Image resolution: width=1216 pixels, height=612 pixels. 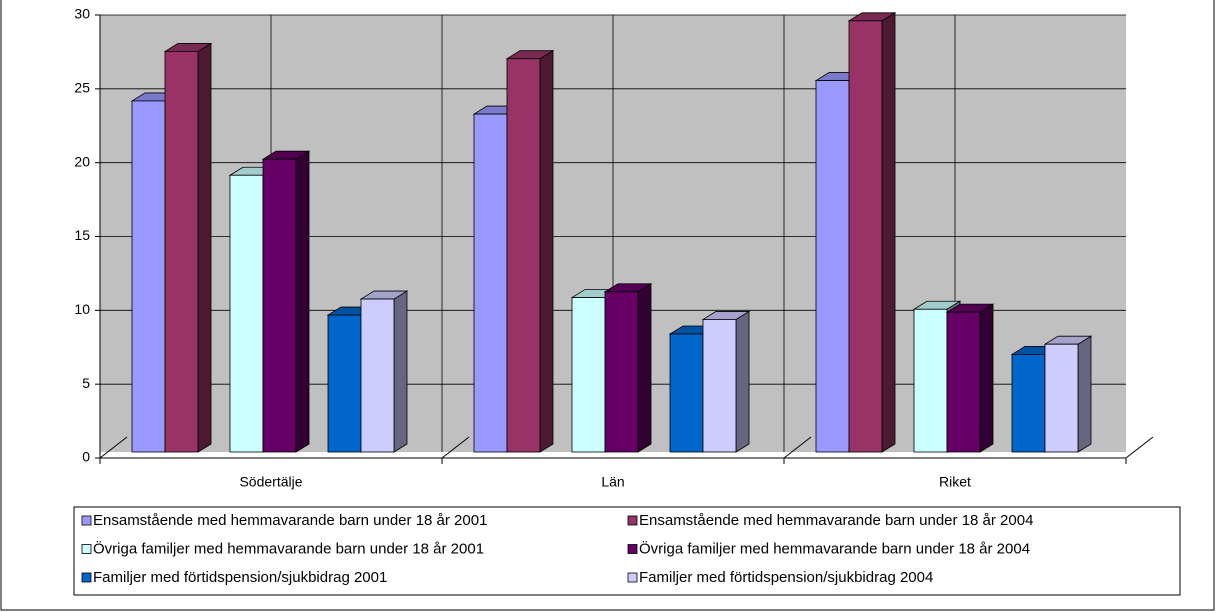 What do you see at coordinates (82, 161) in the screenshot?
I see `y-tick-label: 20` at bounding box center [82, 161].